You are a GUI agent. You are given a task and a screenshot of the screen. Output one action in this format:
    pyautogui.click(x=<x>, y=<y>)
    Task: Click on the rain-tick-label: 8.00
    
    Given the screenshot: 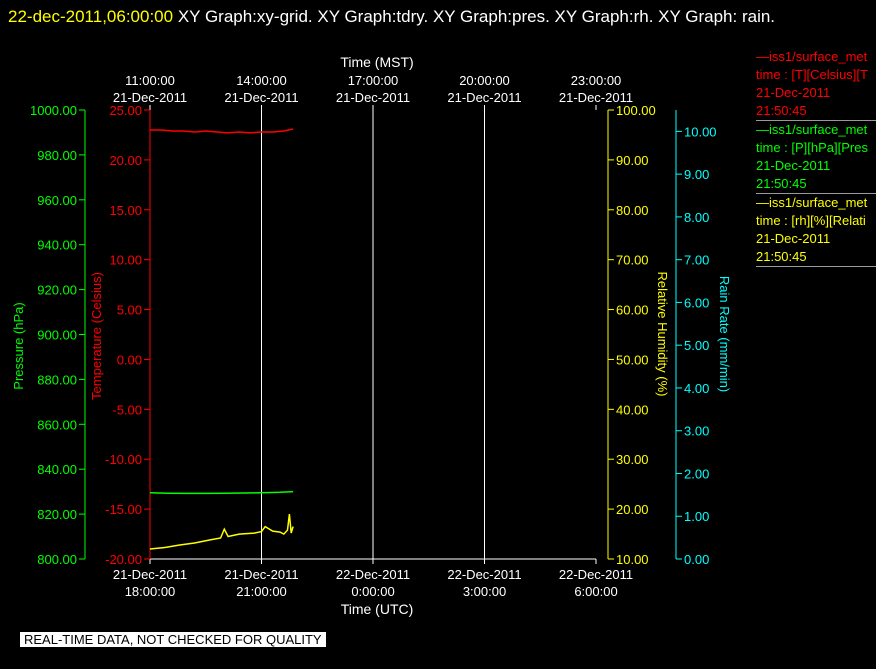 What is the action you would take?
    pyautogui.click(x=696, y=217)
    